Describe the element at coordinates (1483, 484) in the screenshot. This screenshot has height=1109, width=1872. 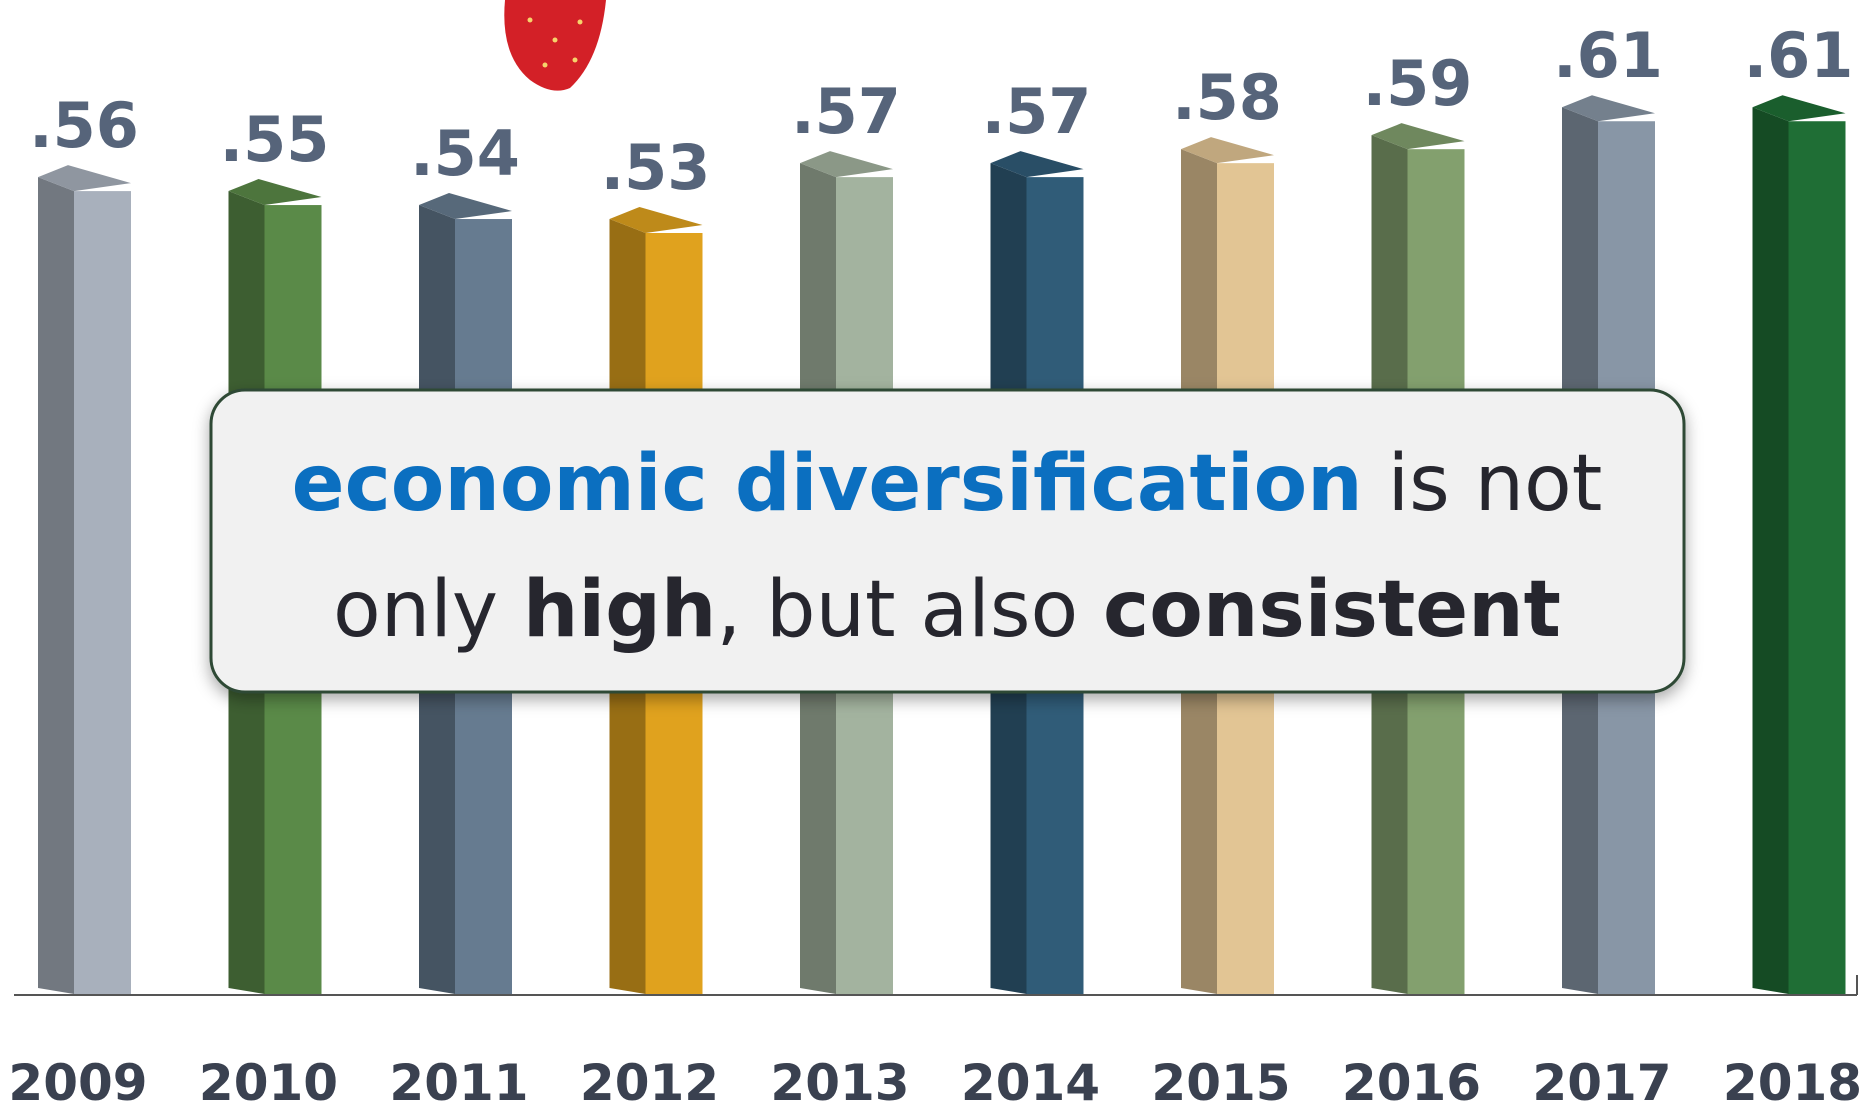
I see `annotation-text: is not` at that location.